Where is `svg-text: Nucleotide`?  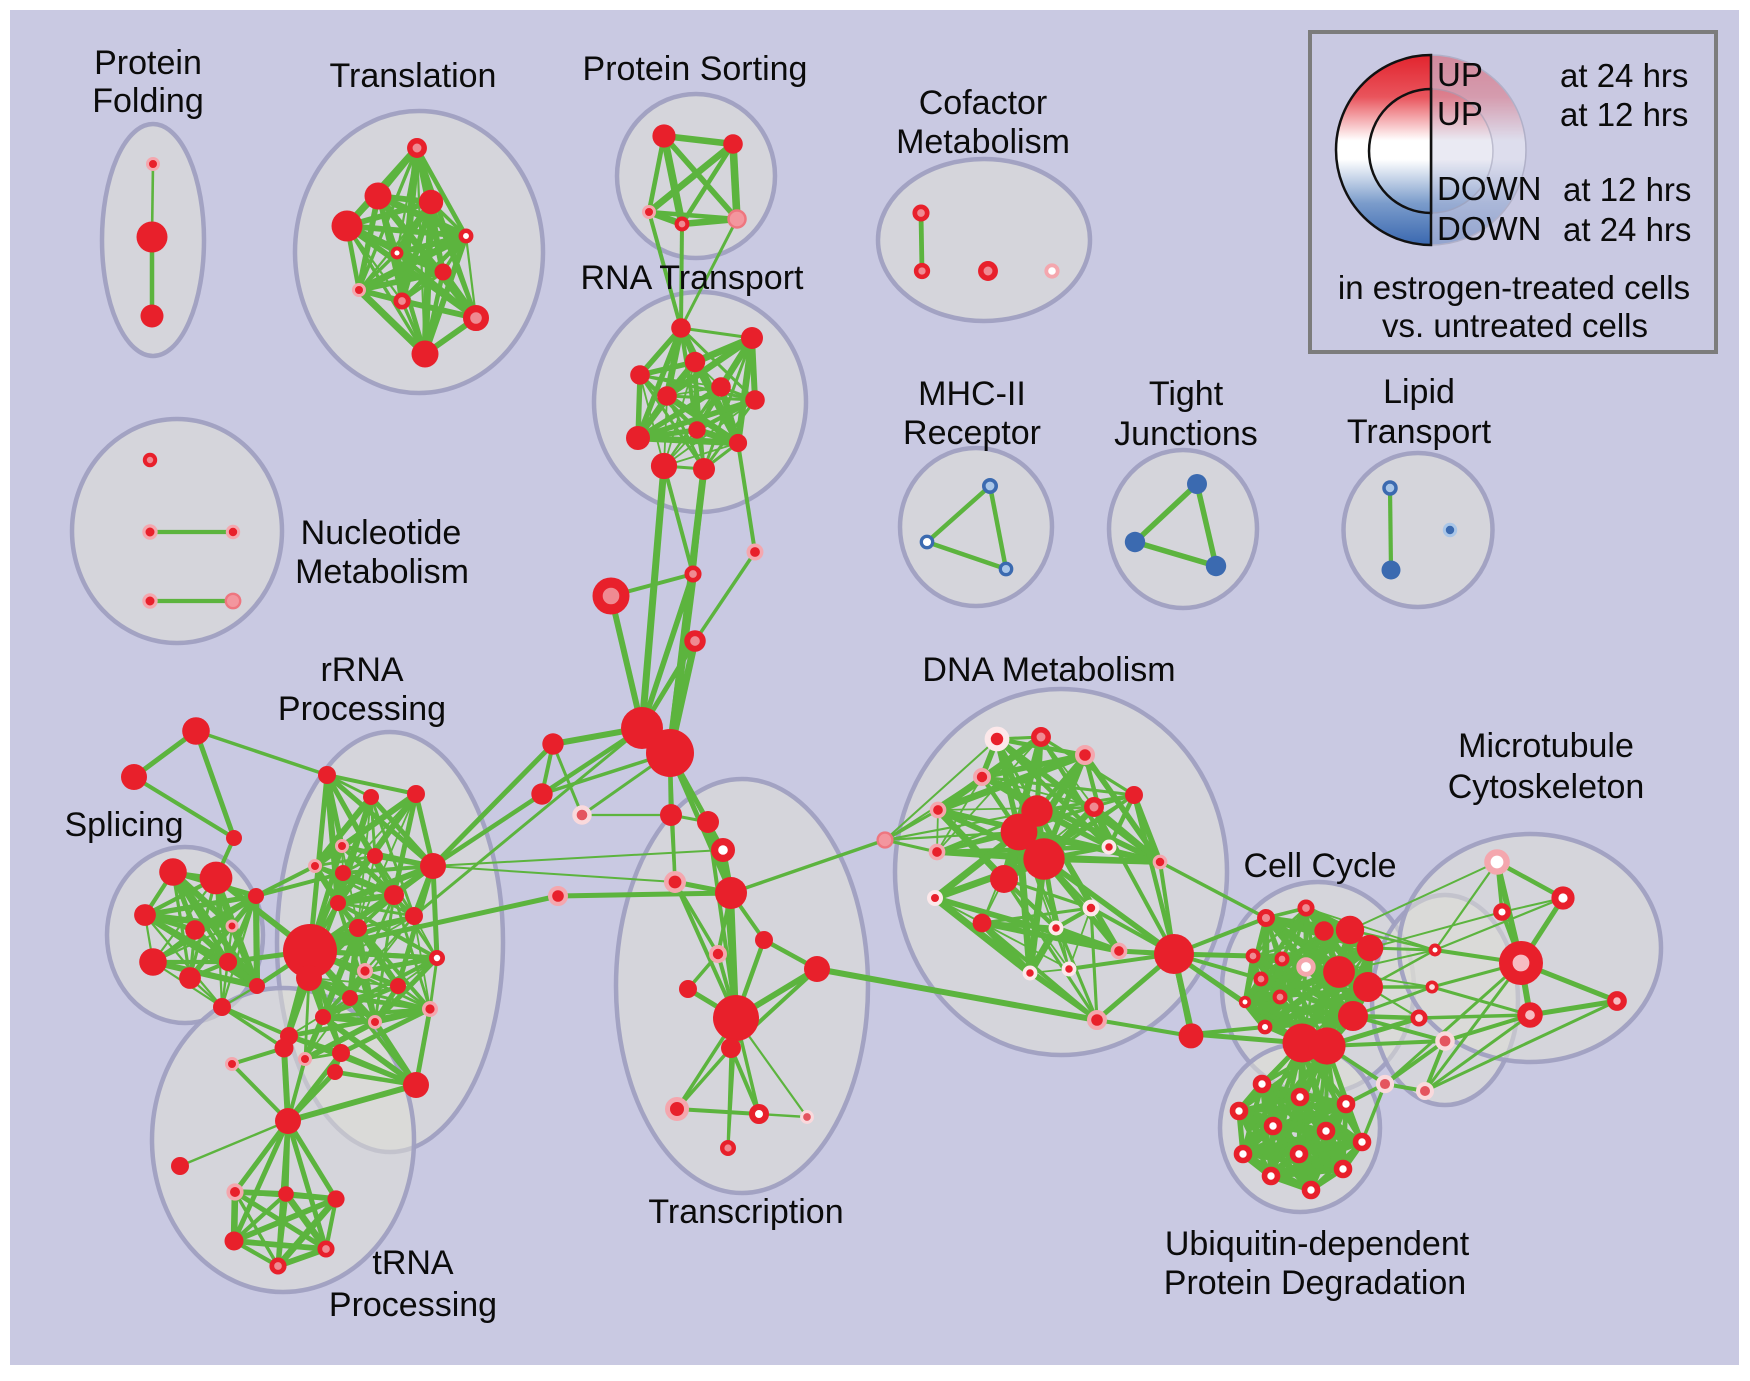
svg-text: Nucleotide is located at coordinates (381, 533).